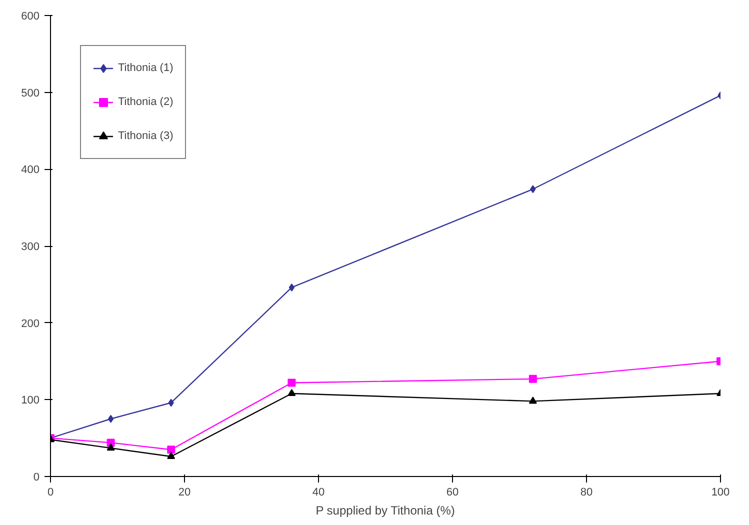 This screenshot has height=525, width=749. I want to click on x-tick-label: 60, so click(452, 492).